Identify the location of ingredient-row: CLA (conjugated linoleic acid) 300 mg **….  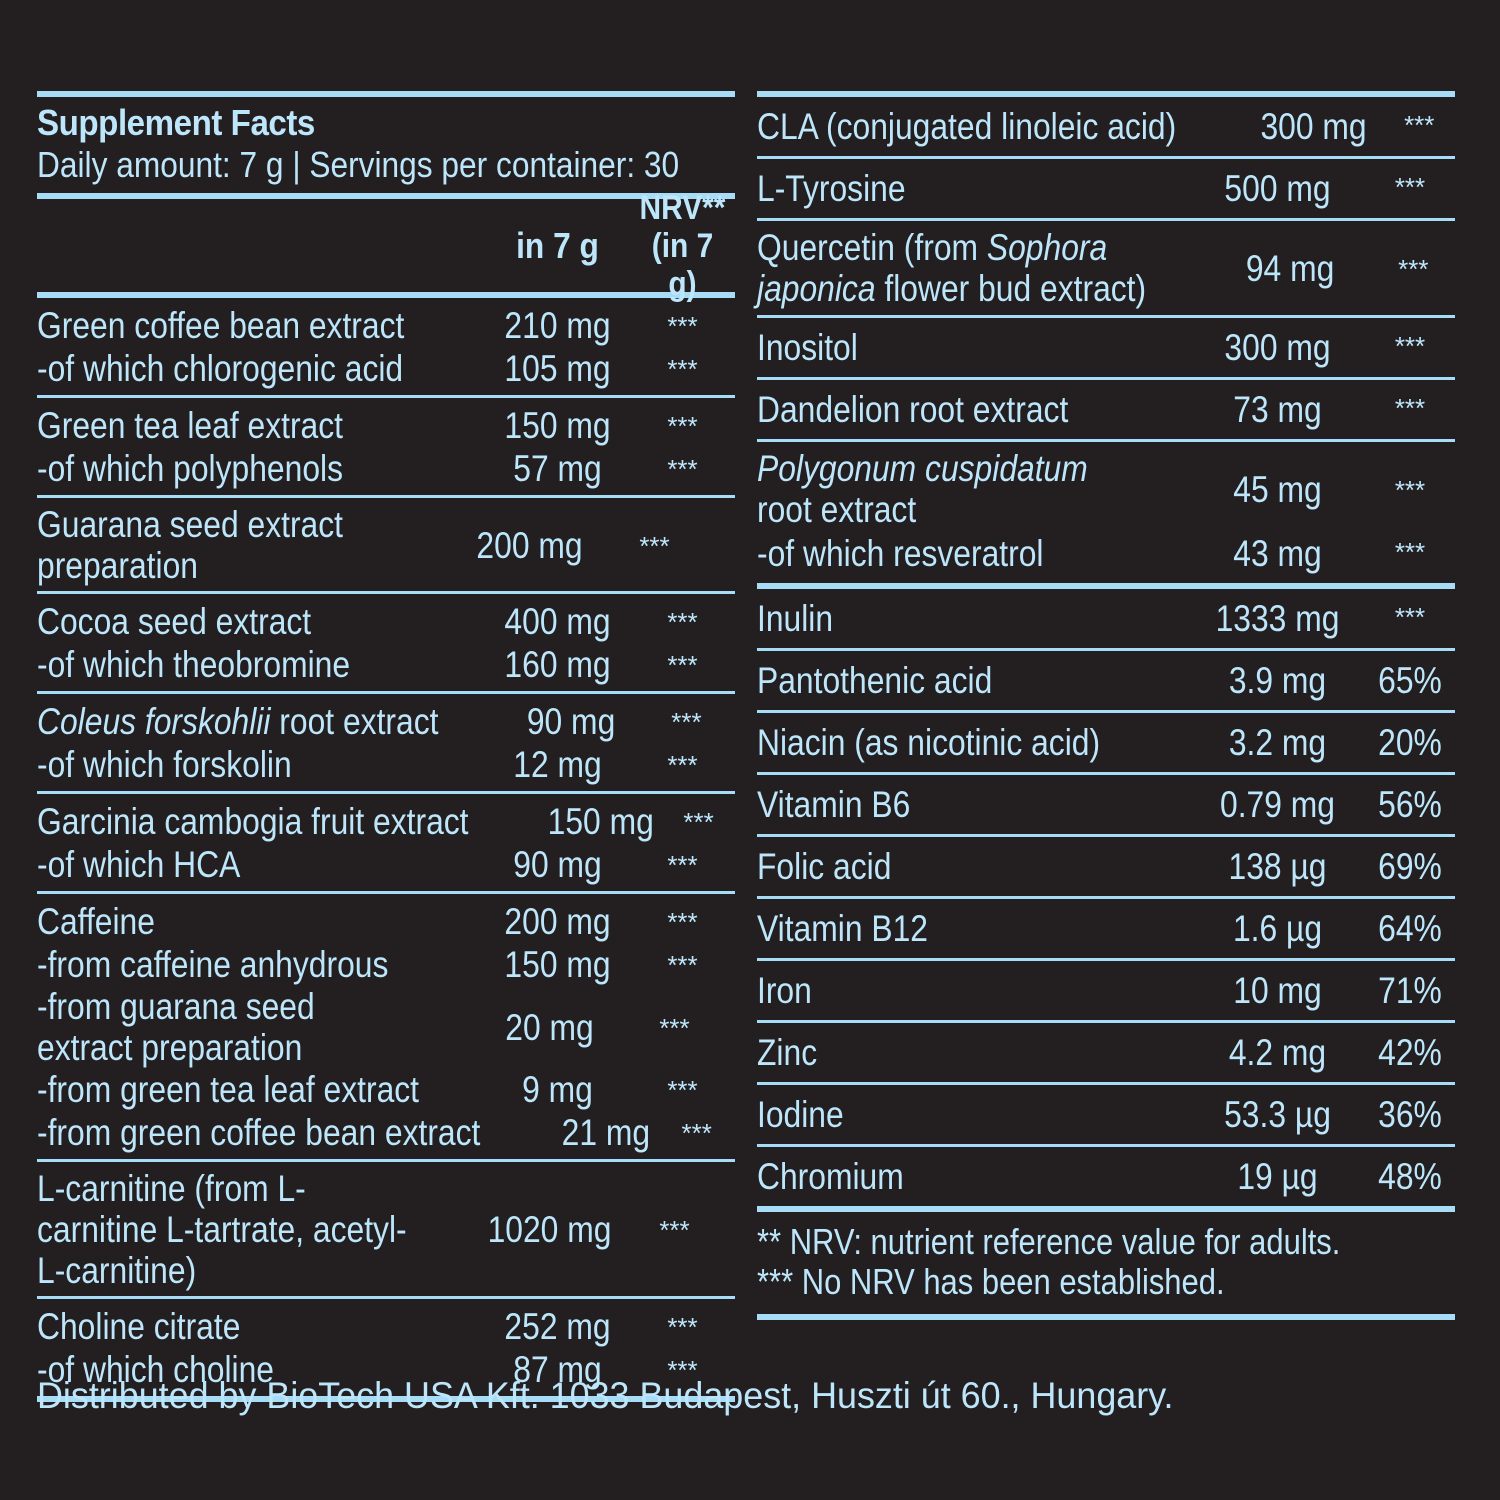
(1096, 126).